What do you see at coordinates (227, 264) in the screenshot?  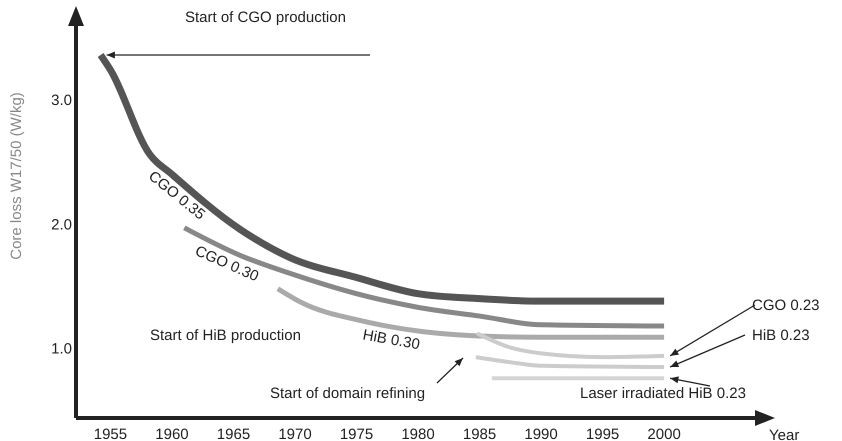 I see `text: CGO 0.30` at bounding box center [227, 264].